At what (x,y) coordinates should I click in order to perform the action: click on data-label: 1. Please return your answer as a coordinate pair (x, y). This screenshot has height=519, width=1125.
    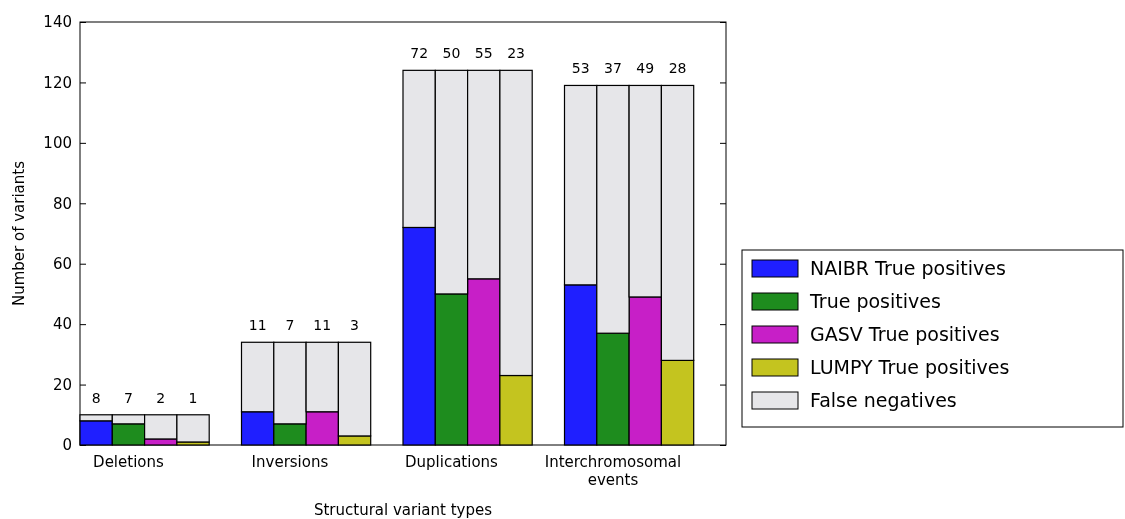
    Looking at the image, I should click on (193, 397).